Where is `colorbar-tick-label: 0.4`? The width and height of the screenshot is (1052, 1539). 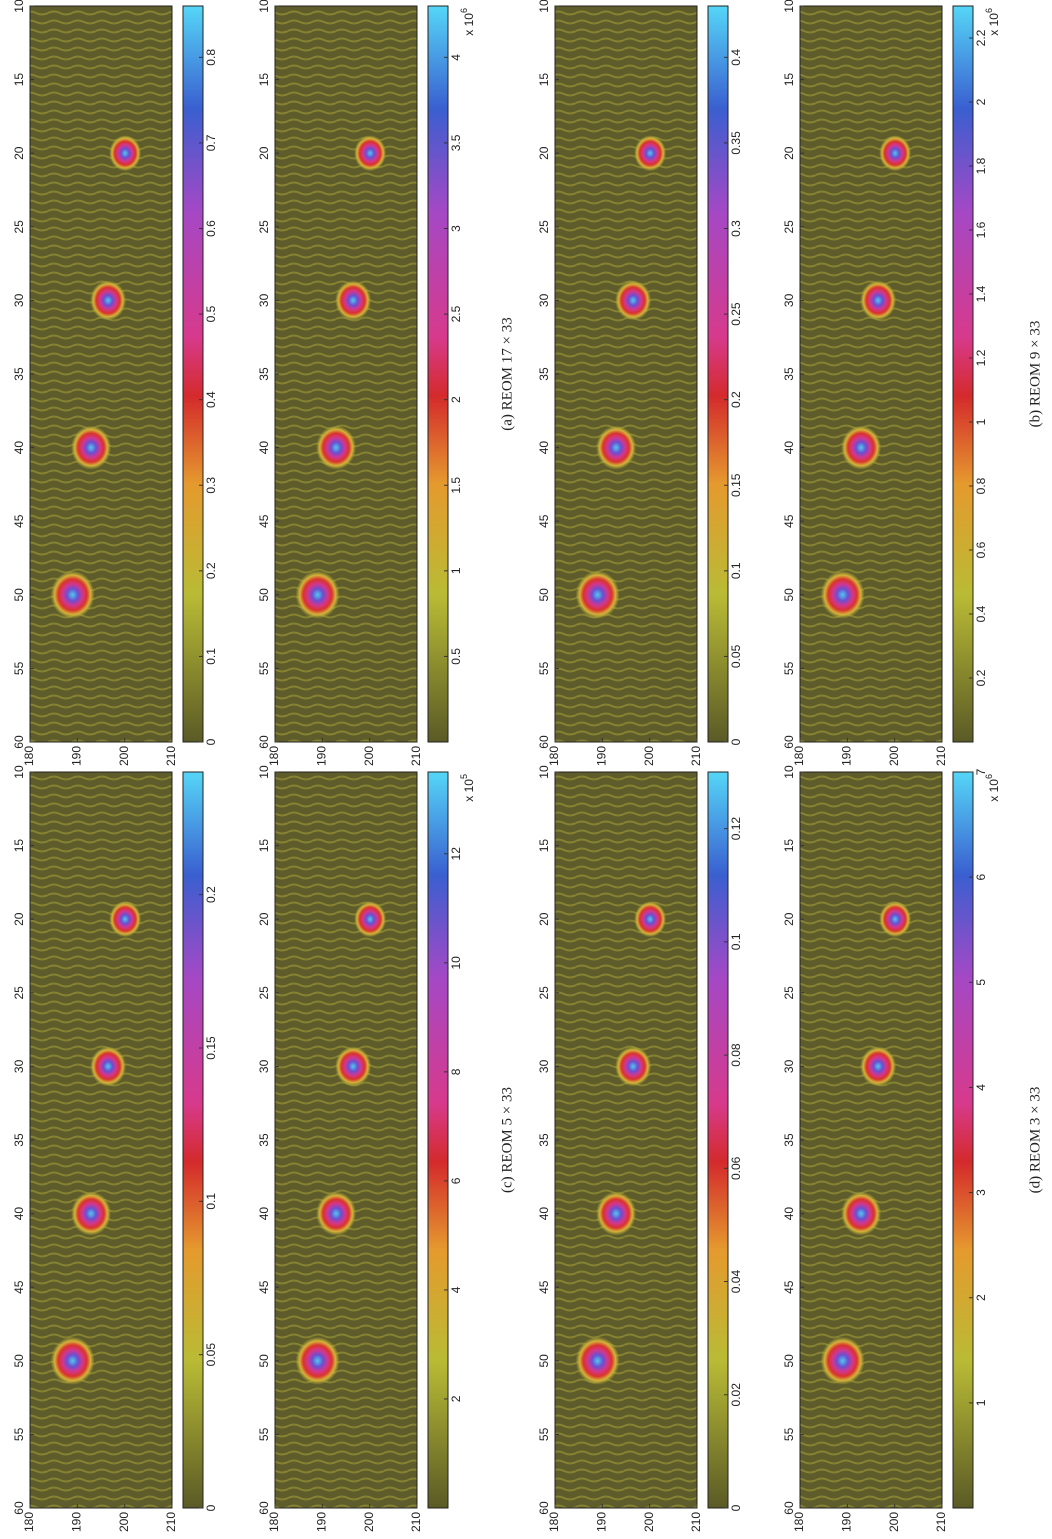 colorbar-tick-label: 0.4 is located at coordinates (736, 57).